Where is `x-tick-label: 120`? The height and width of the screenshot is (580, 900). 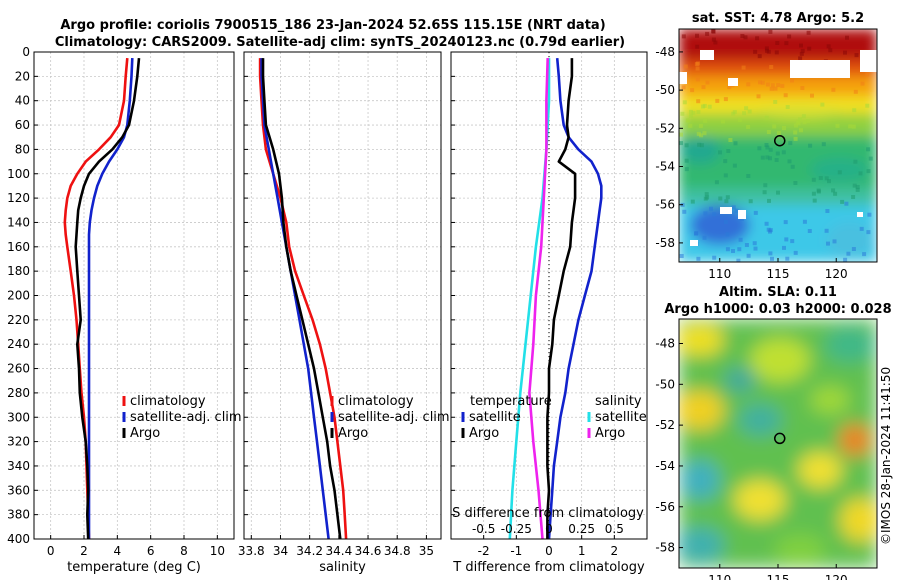 x-tick-label: 120 is located at coordinates (836, 274).